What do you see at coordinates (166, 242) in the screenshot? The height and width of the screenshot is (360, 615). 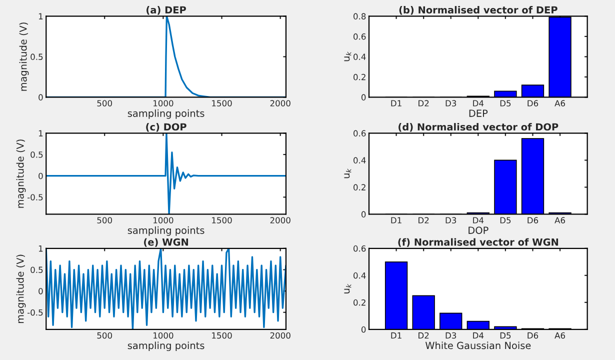 I see `chart-title: (e) WGN` at bounding box center [166, 242].